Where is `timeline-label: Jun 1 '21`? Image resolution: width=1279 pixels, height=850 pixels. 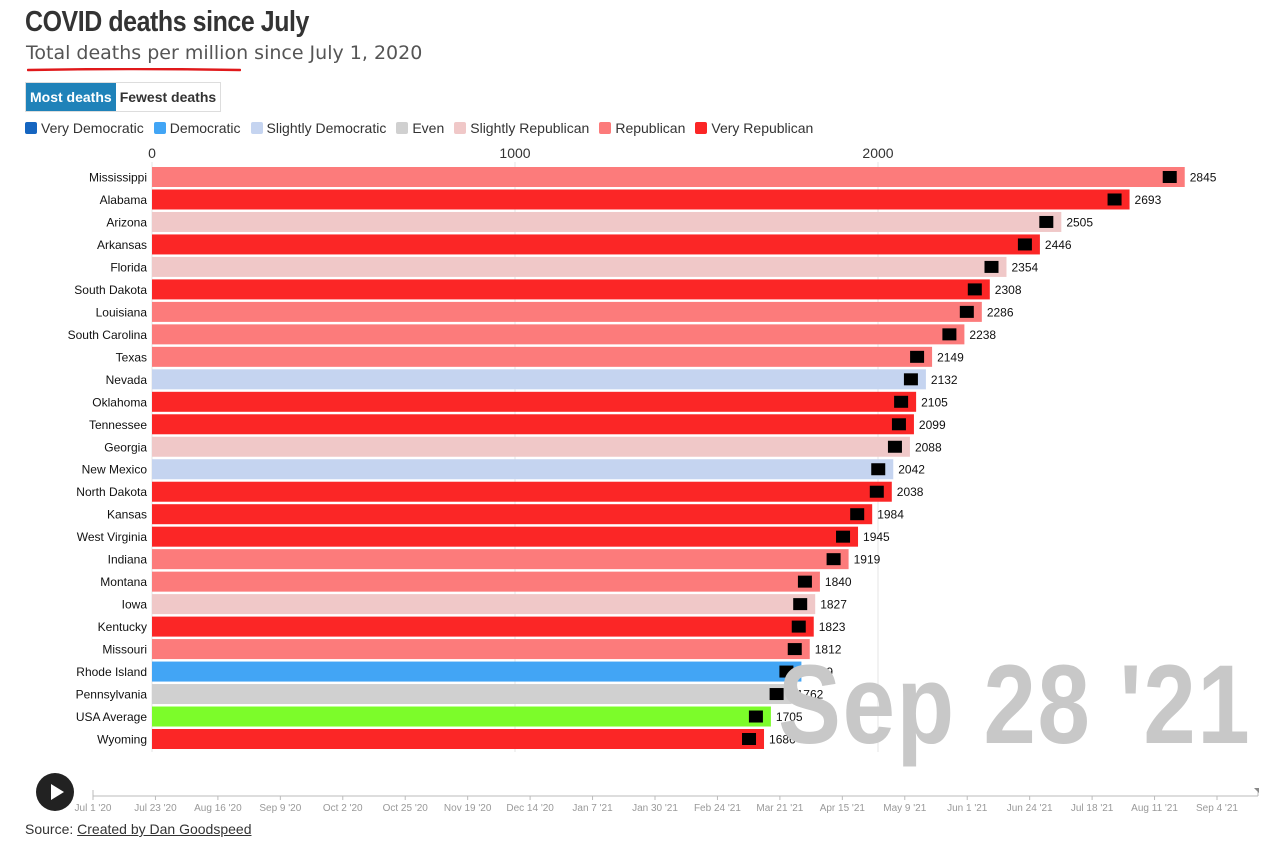 timeline-label: Jun 1 '21 is located at coordinates (967, 808).